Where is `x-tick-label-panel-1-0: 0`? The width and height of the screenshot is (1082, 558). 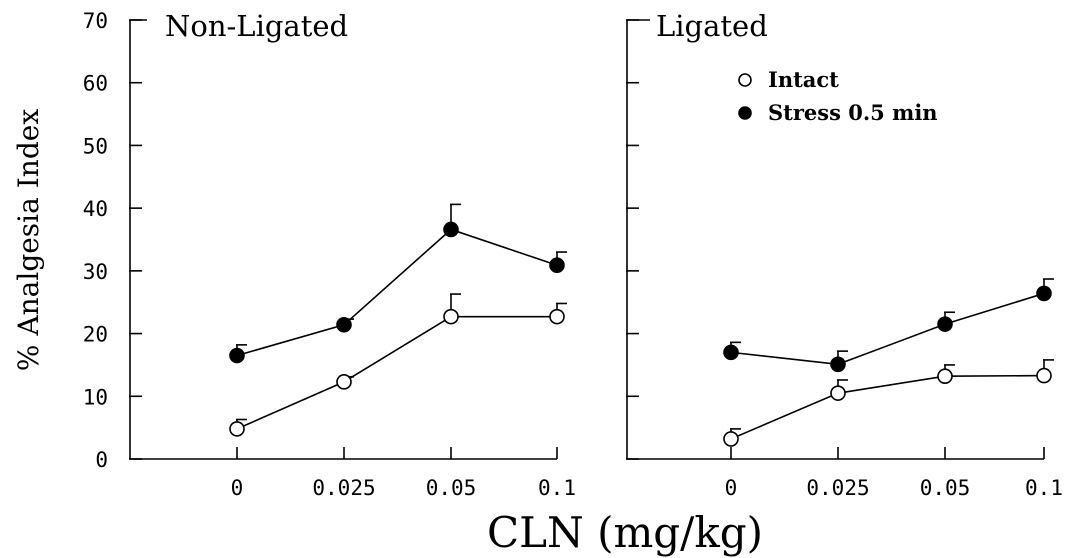 x-tick-label-panel-1-0: 0 is located at coordinates (731, 488).